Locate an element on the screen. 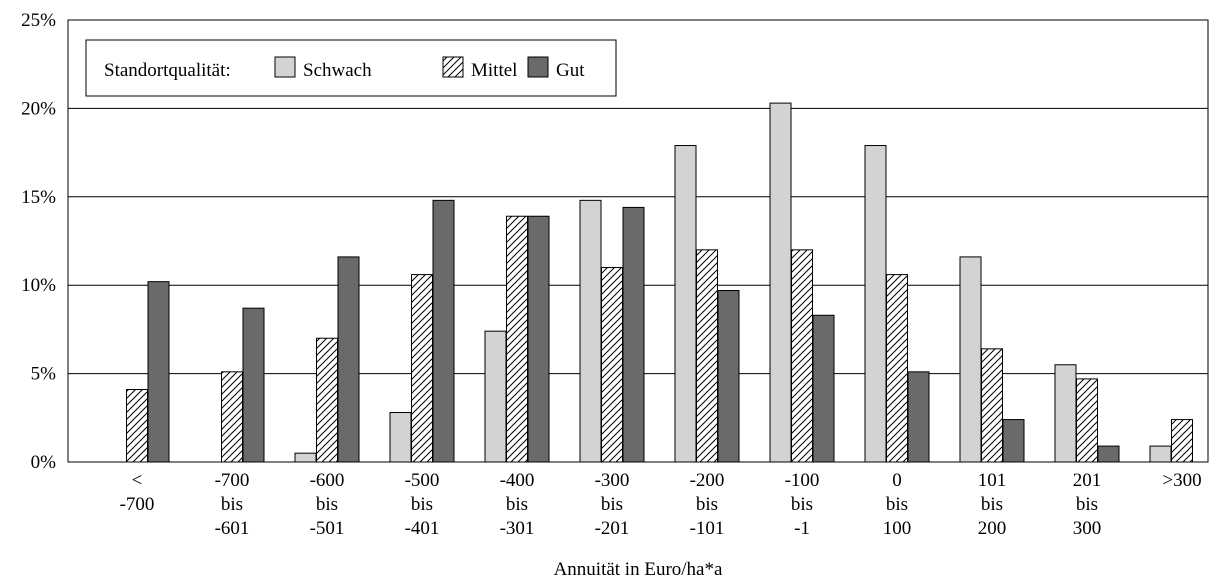  x-axis-label: Annuität in Euro/ha*a is located at coordinates (638, 569).